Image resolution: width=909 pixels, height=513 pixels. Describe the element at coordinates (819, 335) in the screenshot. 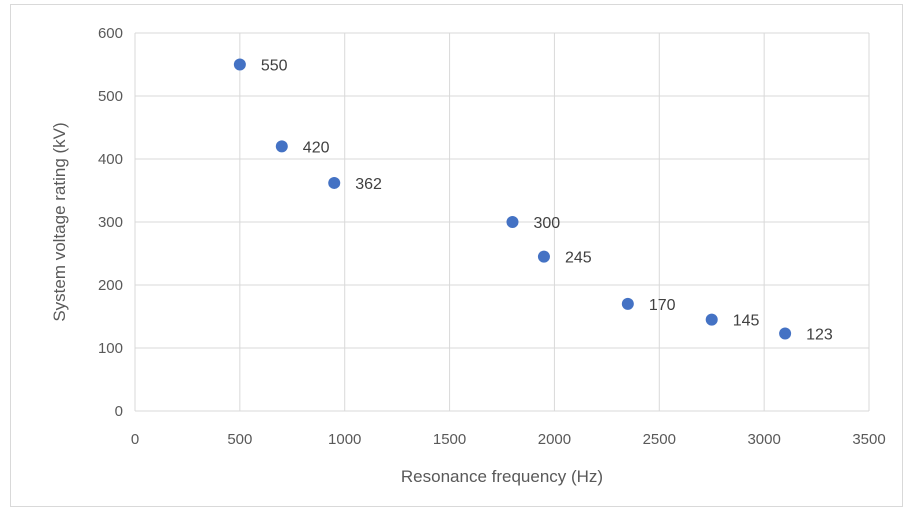

I see `data-label: 123` at that location.